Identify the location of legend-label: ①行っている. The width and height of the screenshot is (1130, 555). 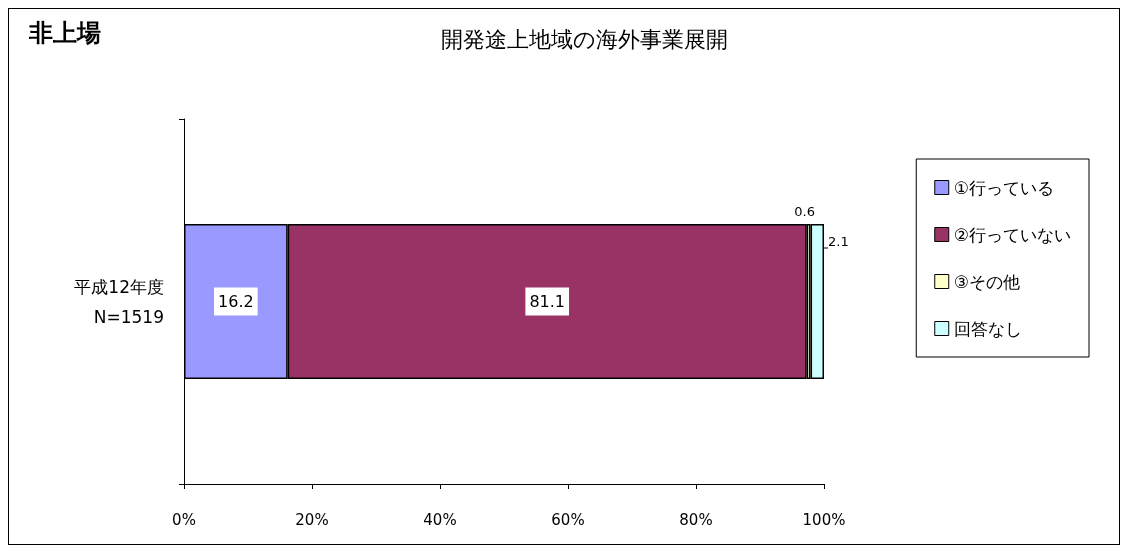
(1004, 187).